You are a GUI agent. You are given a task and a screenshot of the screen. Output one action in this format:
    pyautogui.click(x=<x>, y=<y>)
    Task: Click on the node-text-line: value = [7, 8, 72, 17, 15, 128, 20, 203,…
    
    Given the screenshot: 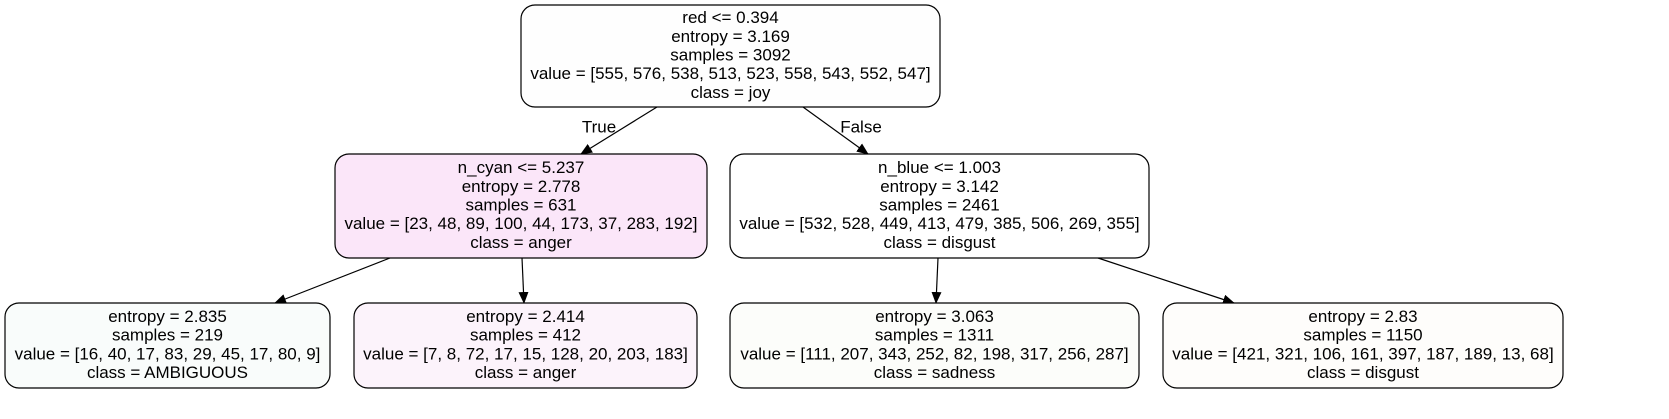 What is the action you would take?
    pyautogui.click(x=525, y=353)
    